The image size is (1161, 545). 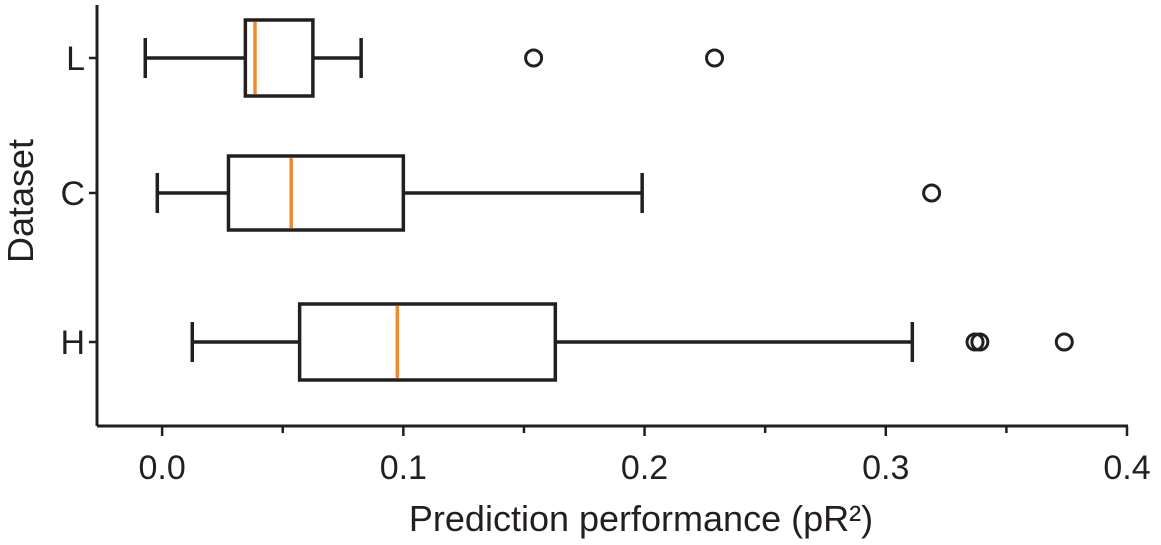 I want to click on box-group-H, so click(x=632, y=342).